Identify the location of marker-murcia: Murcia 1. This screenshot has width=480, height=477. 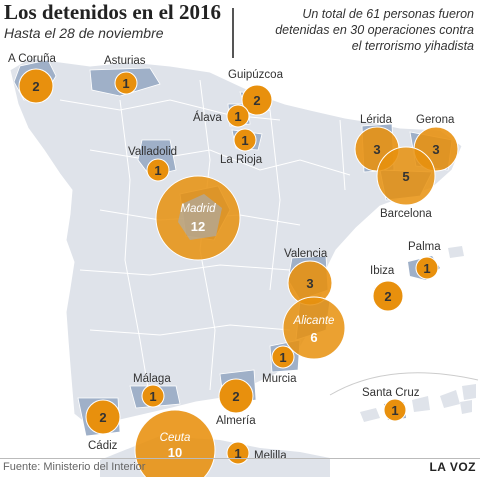
(279, 365).